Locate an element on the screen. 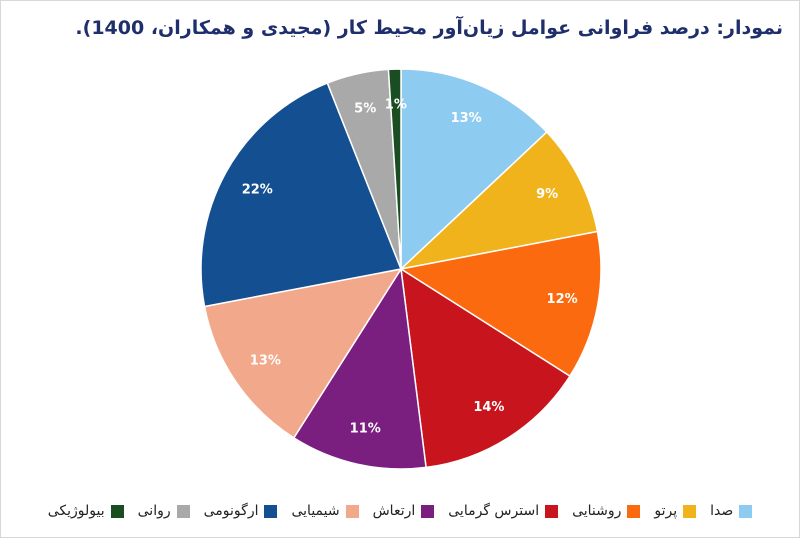 The image size is (800, 538). legend-label: روشنایی is located at coordinates (597, 511).